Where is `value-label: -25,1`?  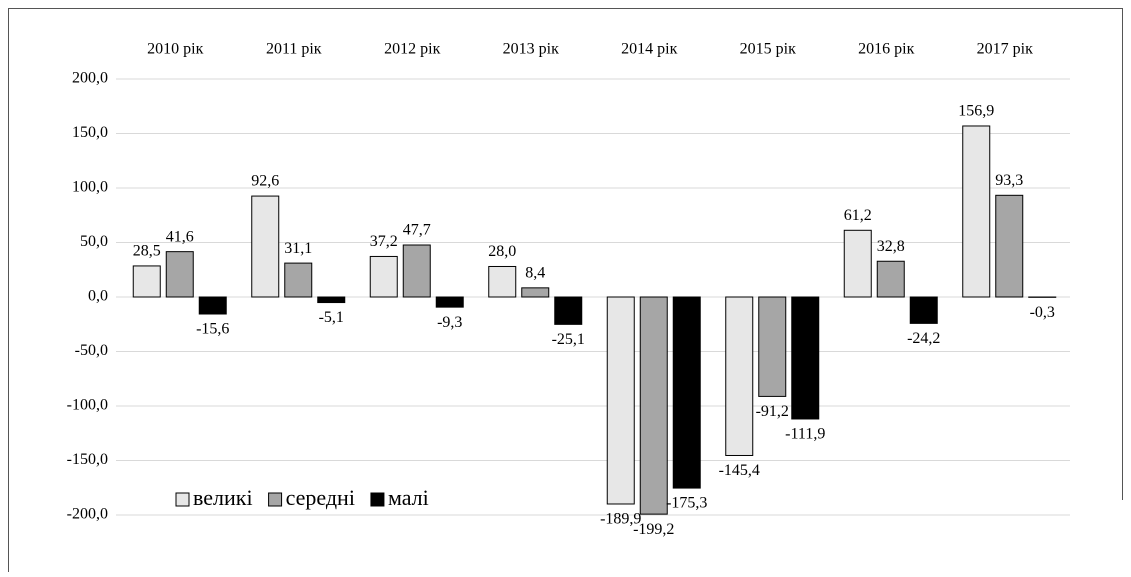
value-label: -25,1 is located at coordinates (568, 339).